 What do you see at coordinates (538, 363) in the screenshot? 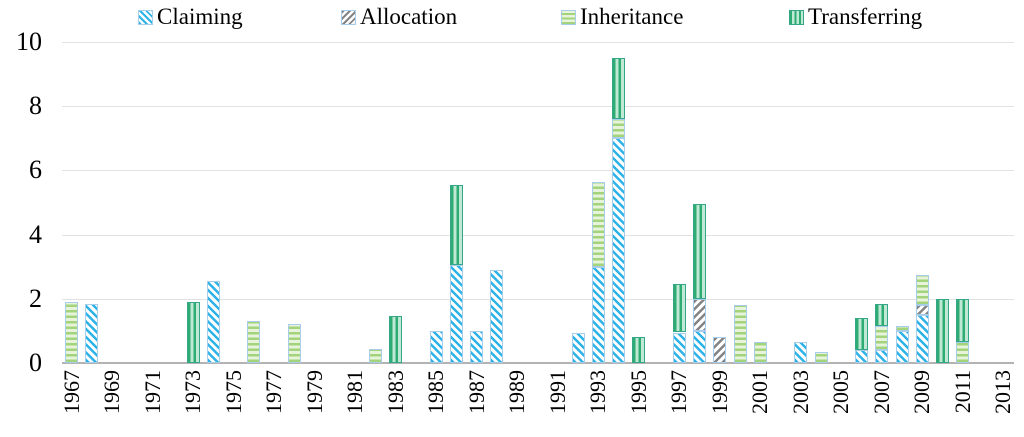
I see `x-axis-line` at bounding box center [538, 363].